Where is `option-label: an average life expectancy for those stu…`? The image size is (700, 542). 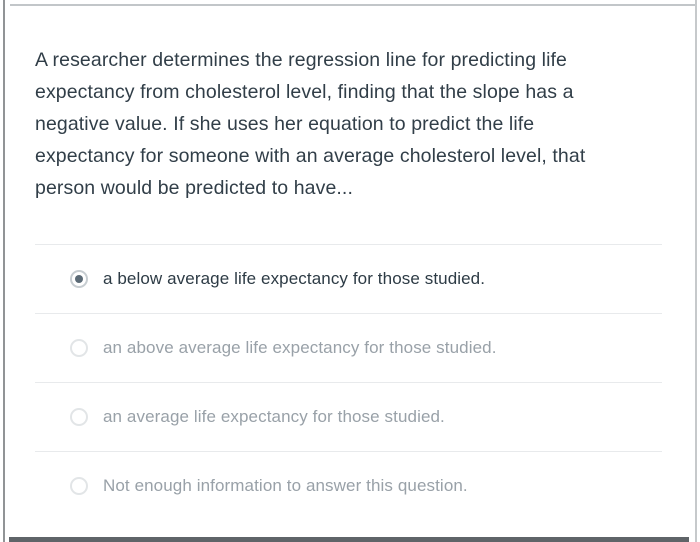 option-label: an average life expectancy for those stu… is located at coordinates (274, 416).